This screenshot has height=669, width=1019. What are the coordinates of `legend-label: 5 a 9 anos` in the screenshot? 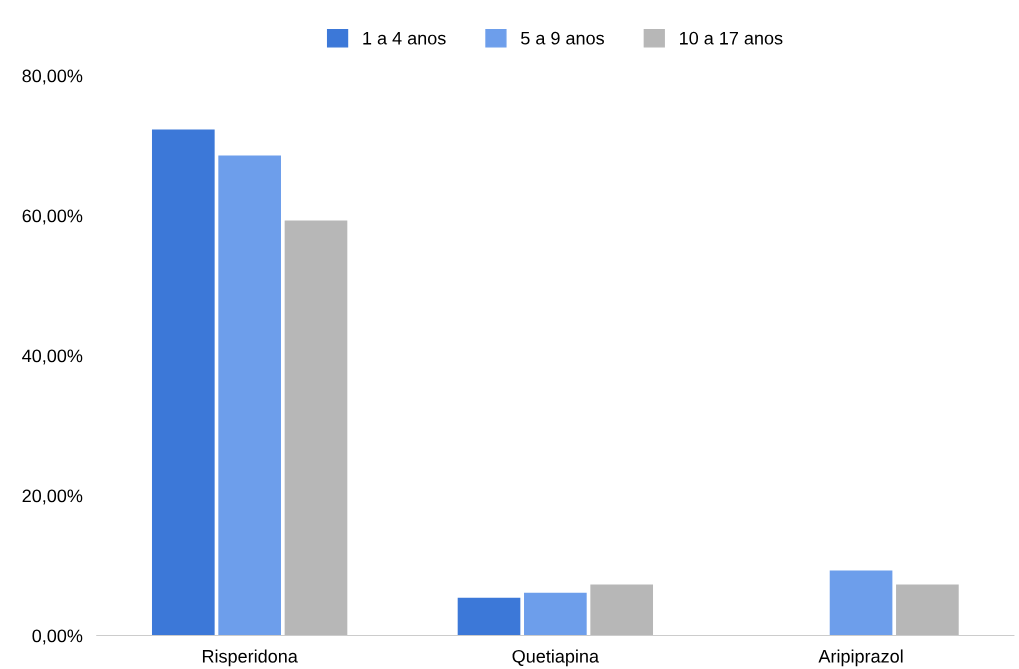 It's located at (562, 38).